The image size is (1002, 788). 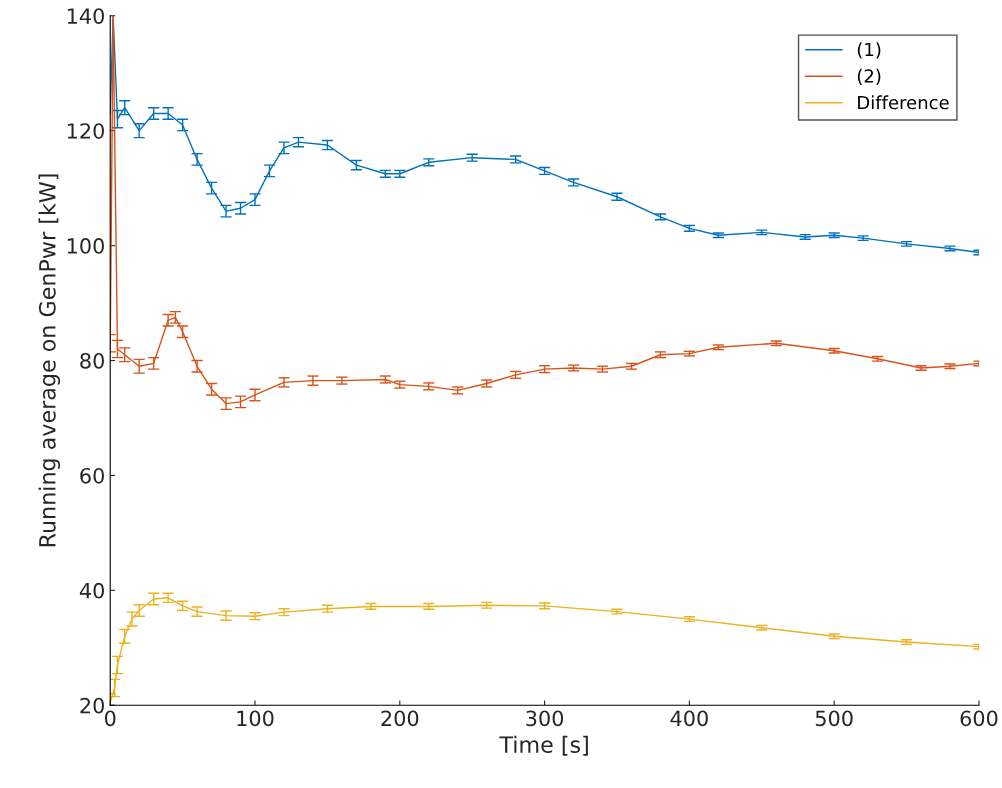 I want to click on x-axis-title: Time [s], so click(x=543, y=745).